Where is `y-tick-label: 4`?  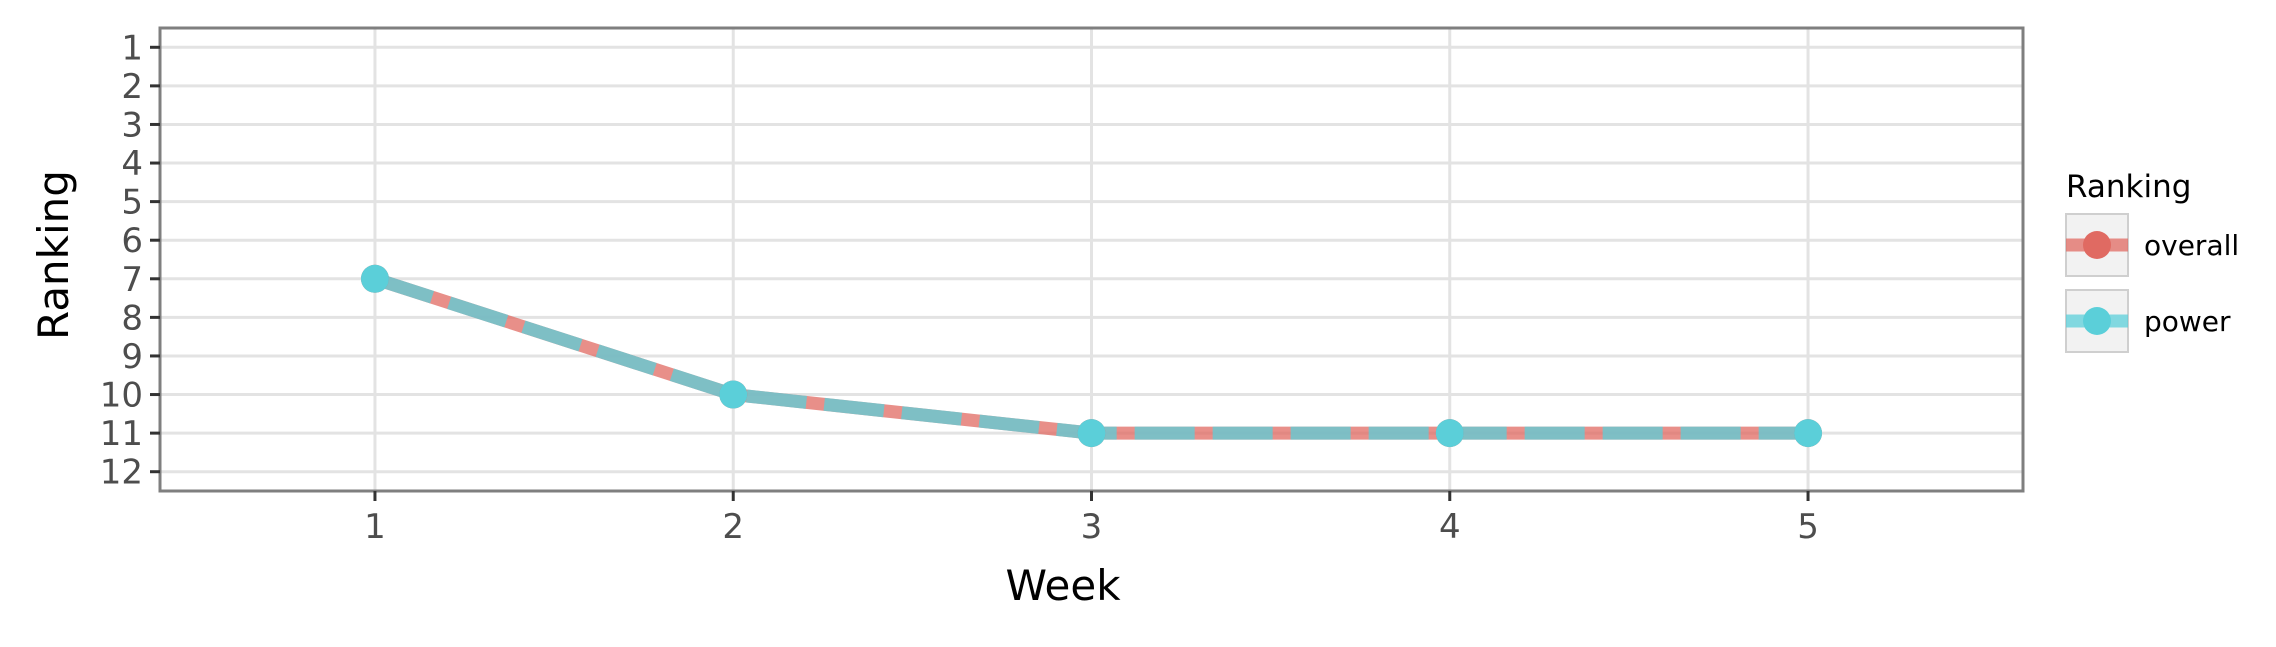
y-tick-label: 4 is located at coordinates (132, 164).